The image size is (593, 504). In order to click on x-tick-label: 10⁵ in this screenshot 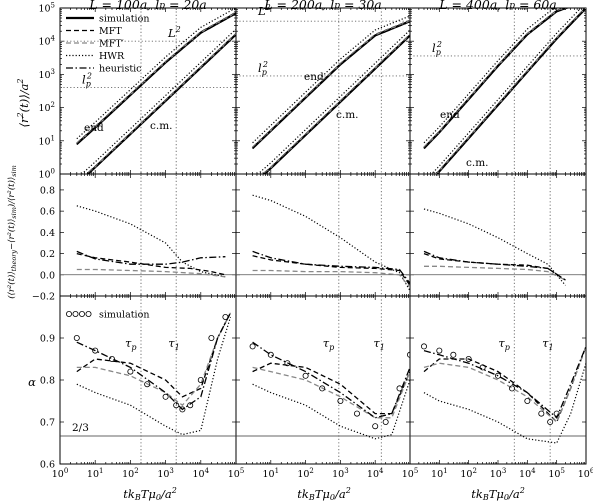, I will do `click(556, 473)`.